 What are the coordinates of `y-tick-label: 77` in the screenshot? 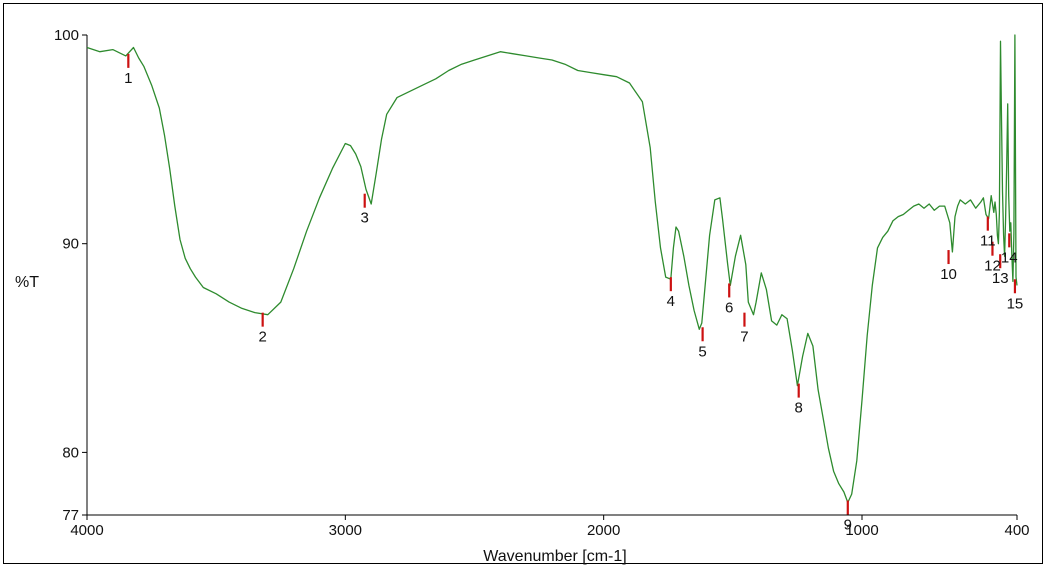 It's located at (70, 515).